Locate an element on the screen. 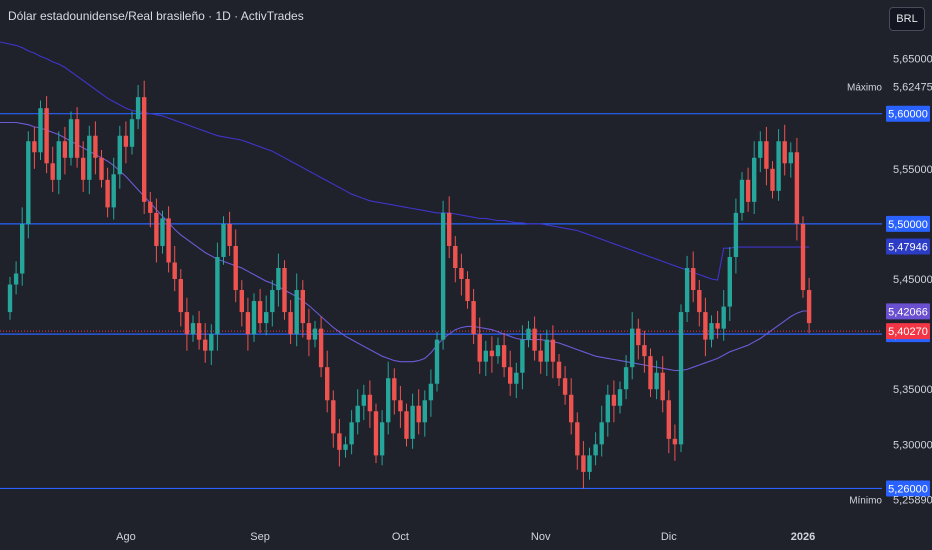  y-tick-label: 5,30000 is located at coordinates (912, 445).